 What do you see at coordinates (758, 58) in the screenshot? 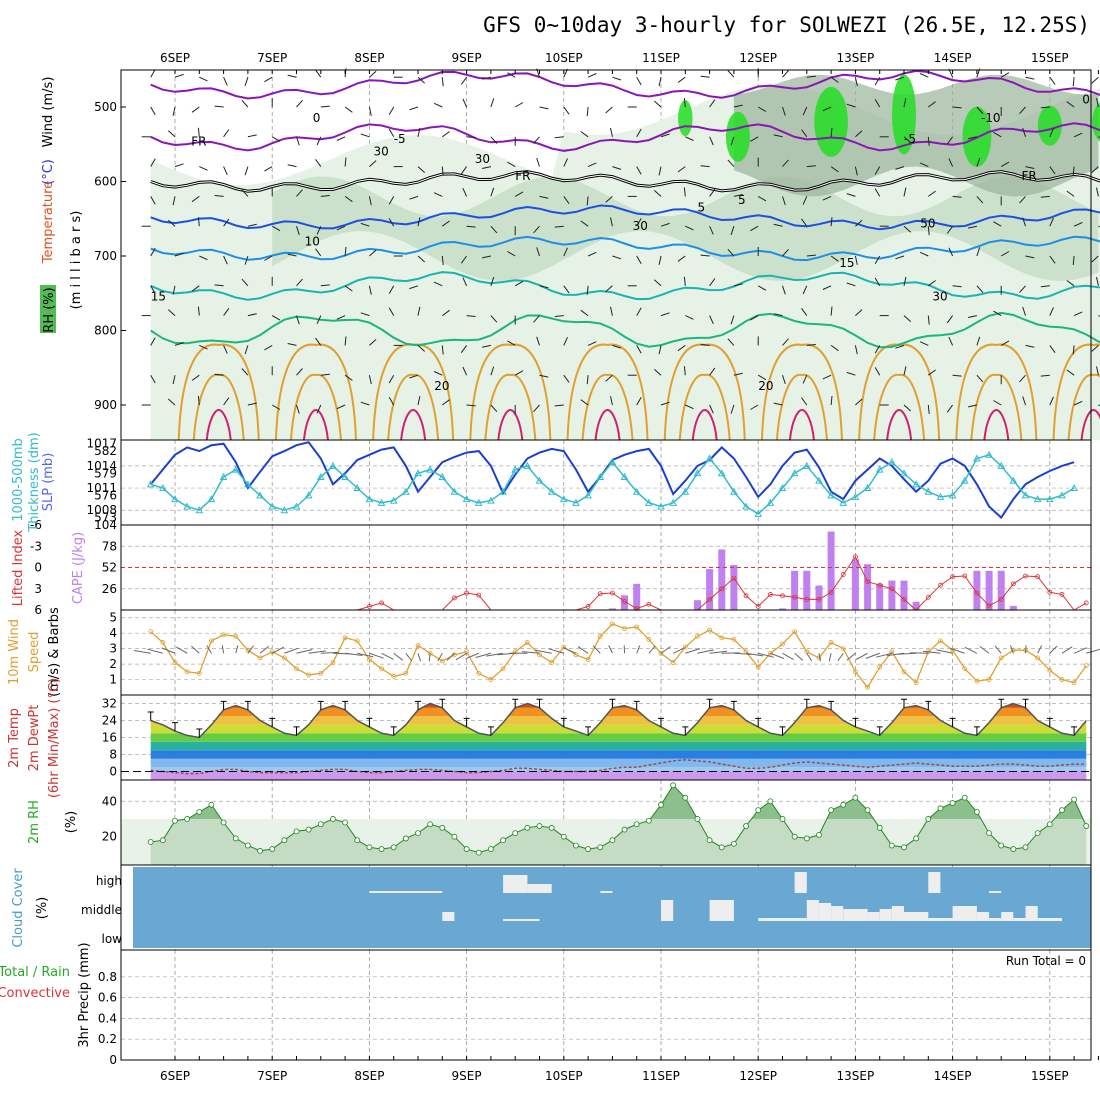
I see `x-label-top: 12SEP` at bounding box center [758, 58].